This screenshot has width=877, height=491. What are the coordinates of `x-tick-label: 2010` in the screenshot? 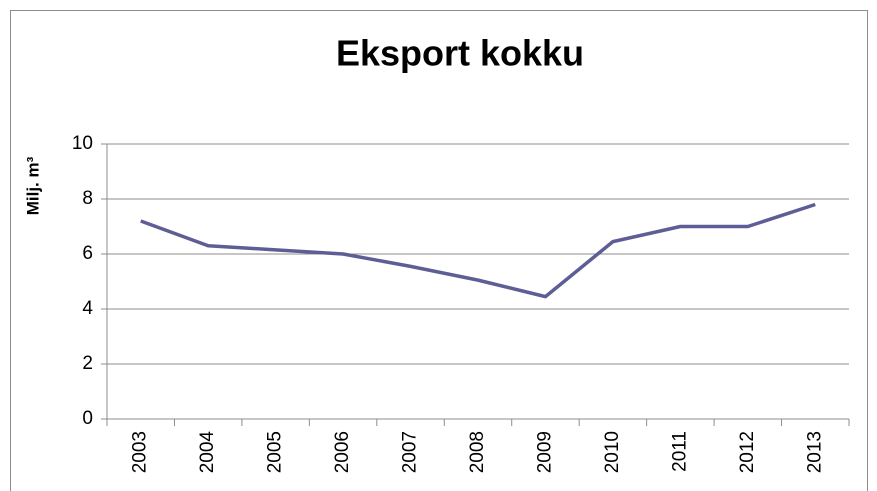 It's located at (612, 452).